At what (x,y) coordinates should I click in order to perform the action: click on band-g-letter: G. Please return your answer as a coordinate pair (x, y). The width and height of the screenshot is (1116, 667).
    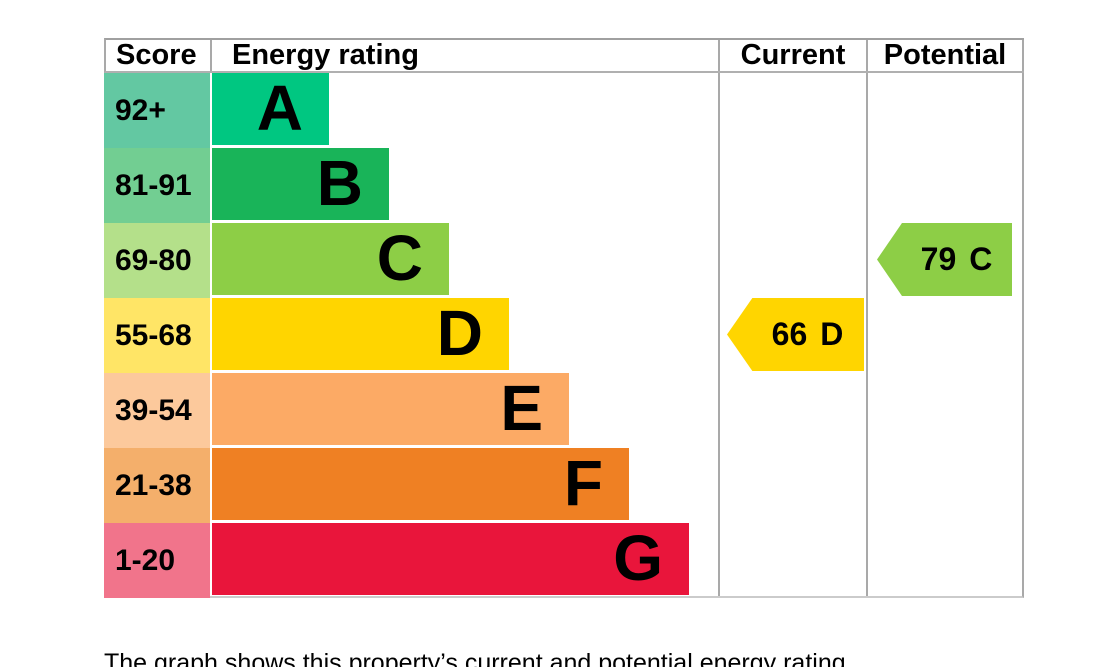
    Looking at the image, I should click on (638, 558).